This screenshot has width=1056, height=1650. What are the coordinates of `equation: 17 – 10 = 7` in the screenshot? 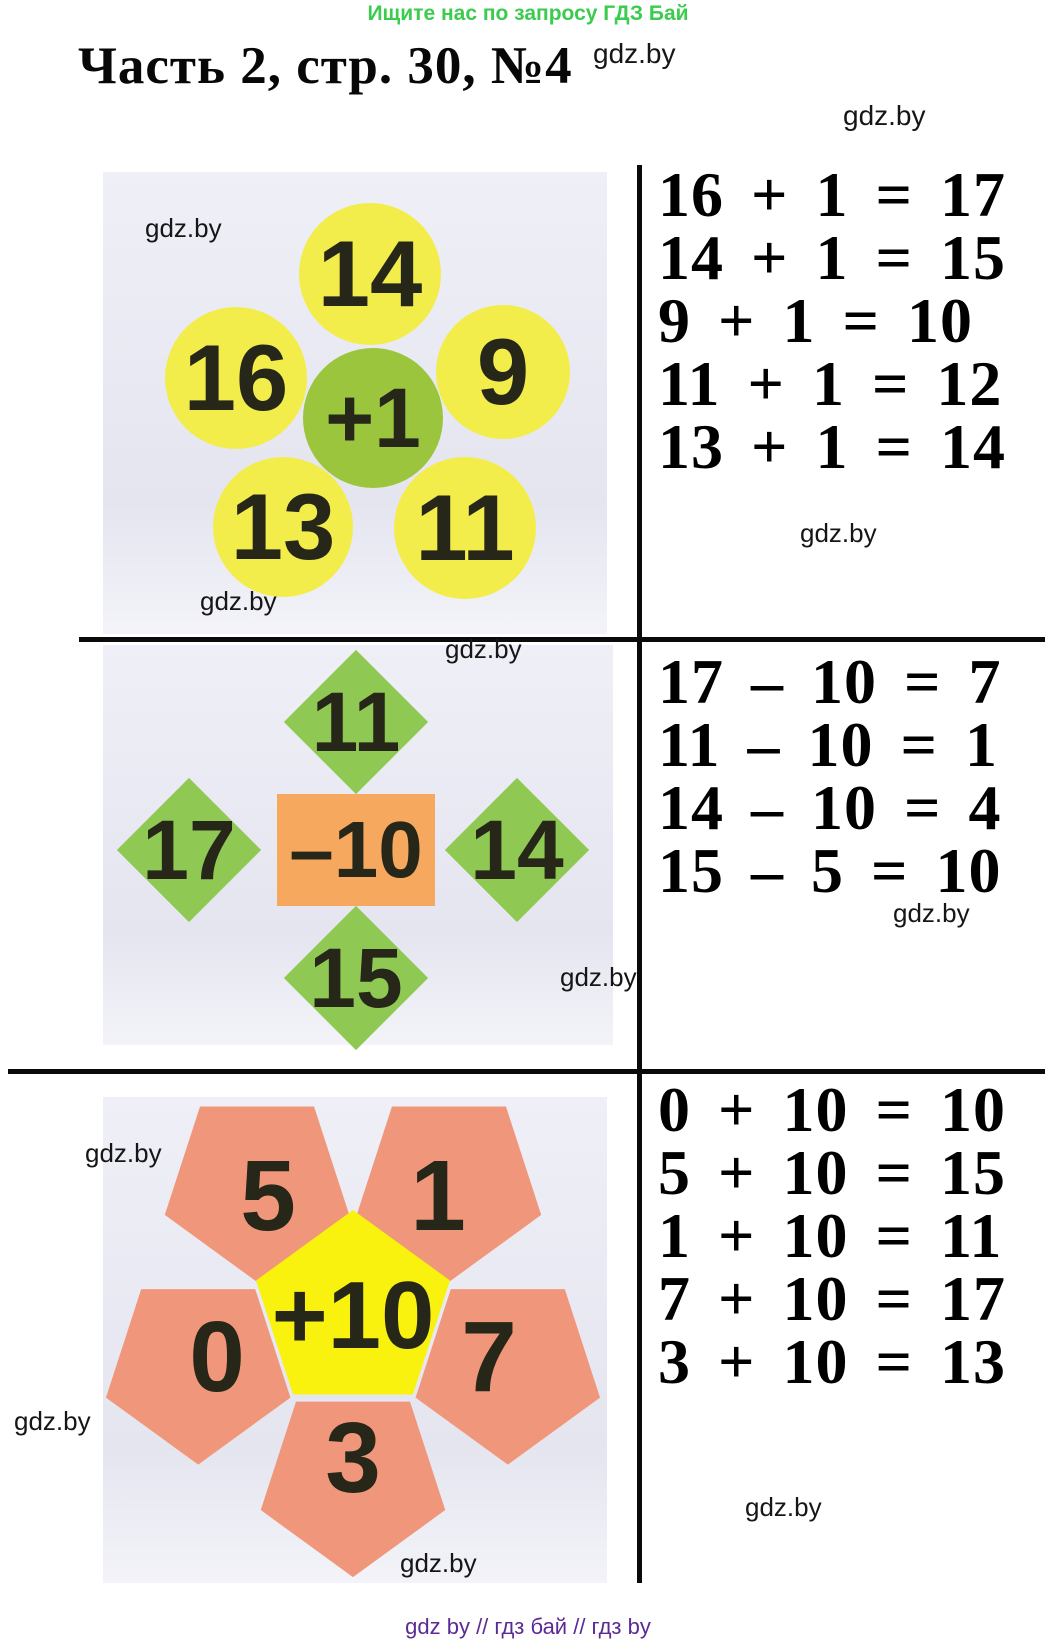 It's located at (830, 681).